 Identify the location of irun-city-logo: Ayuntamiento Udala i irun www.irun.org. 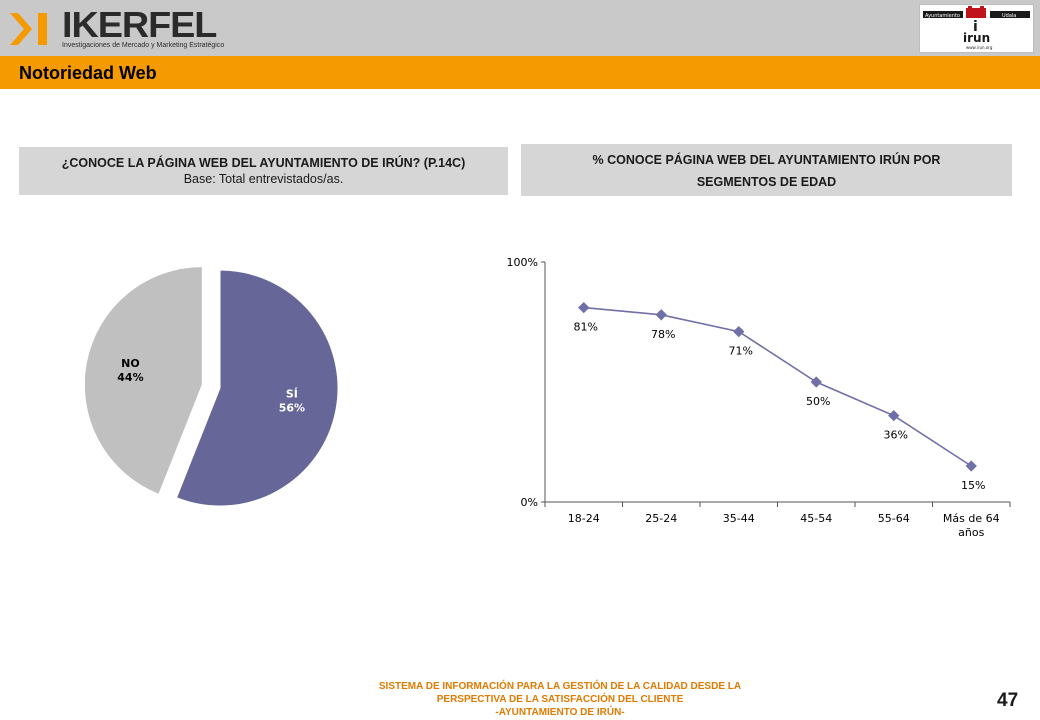
(976, 28).